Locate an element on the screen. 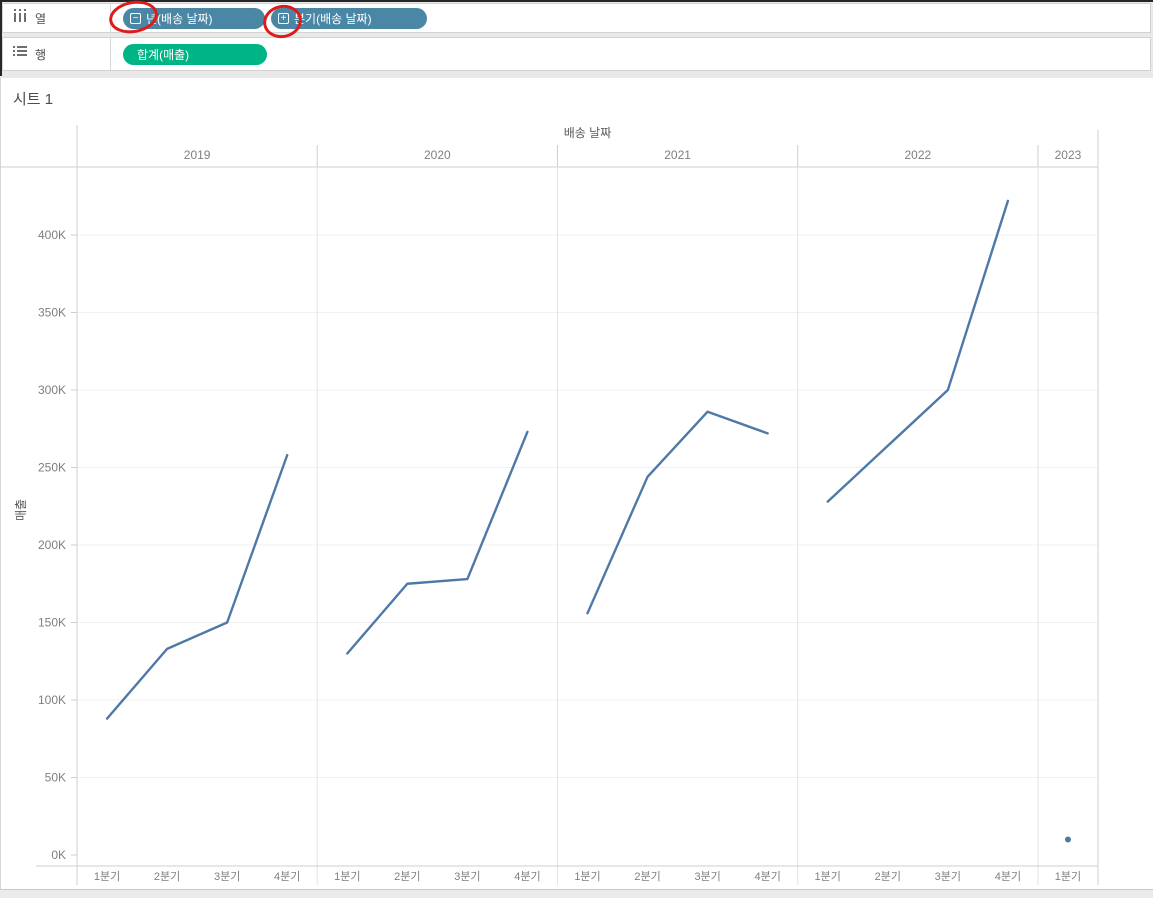 This screenshot has height=898, width=1153. expand-plus-icon: + is located at coordinates (283, 18).